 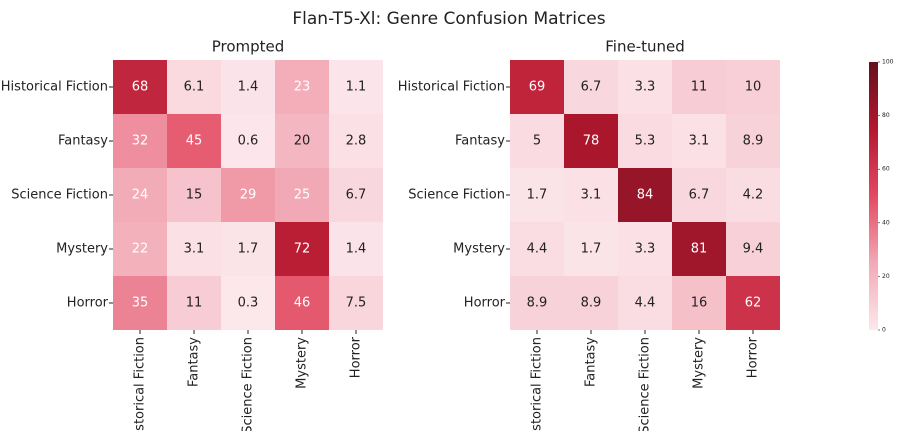 I want to click on cell-label: 24, so click(x=140, y=195).